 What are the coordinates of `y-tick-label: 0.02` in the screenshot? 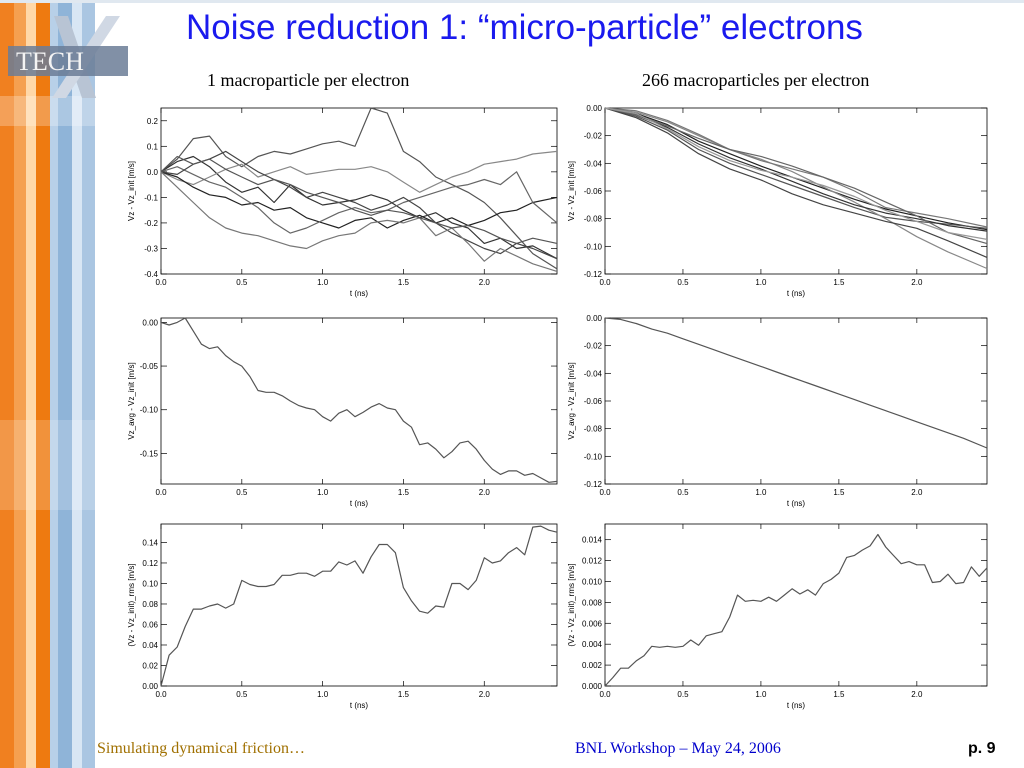 It's located at (150, 665).